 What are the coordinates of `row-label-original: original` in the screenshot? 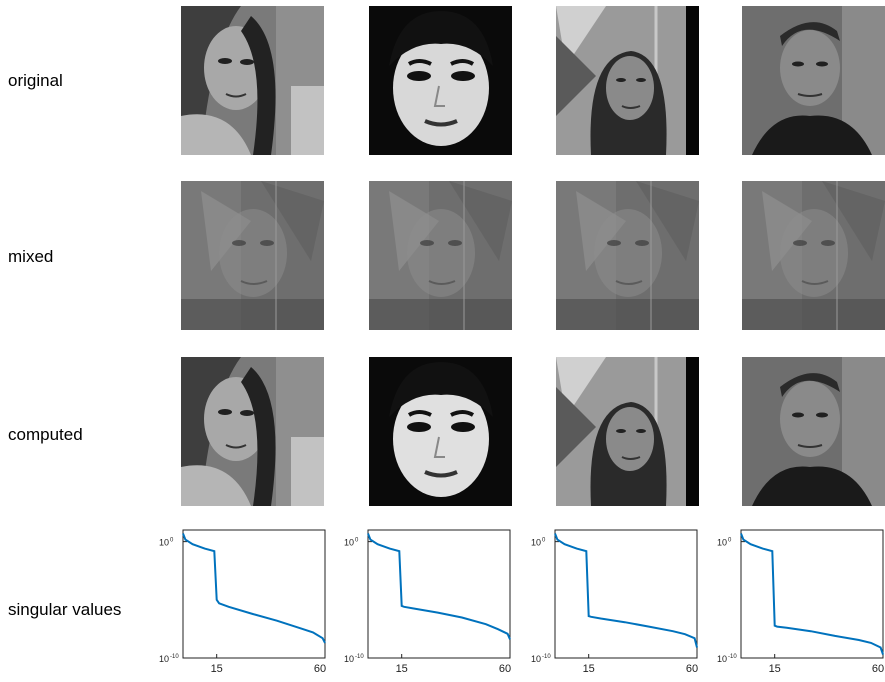 It's located at (35, 80).